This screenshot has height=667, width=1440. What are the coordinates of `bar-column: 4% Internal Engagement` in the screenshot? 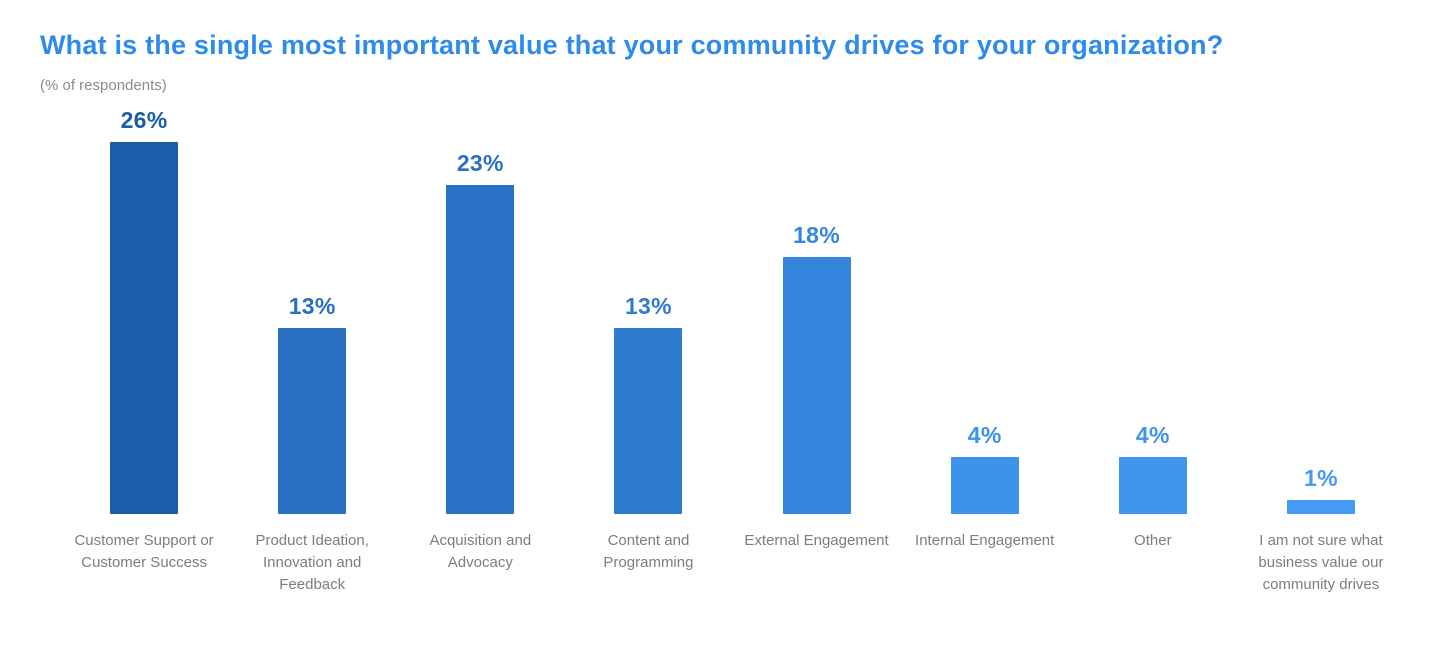 It's located at (985, 356).